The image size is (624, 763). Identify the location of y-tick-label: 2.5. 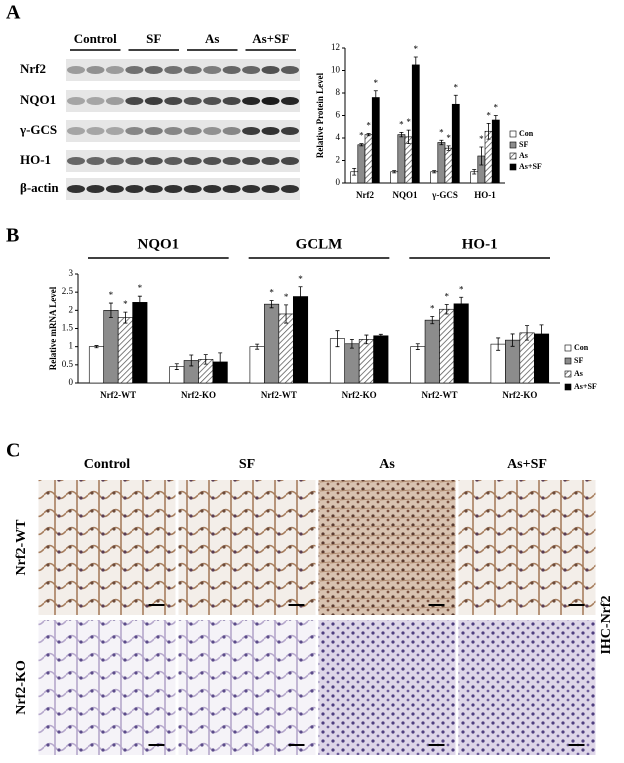
(68, 291).